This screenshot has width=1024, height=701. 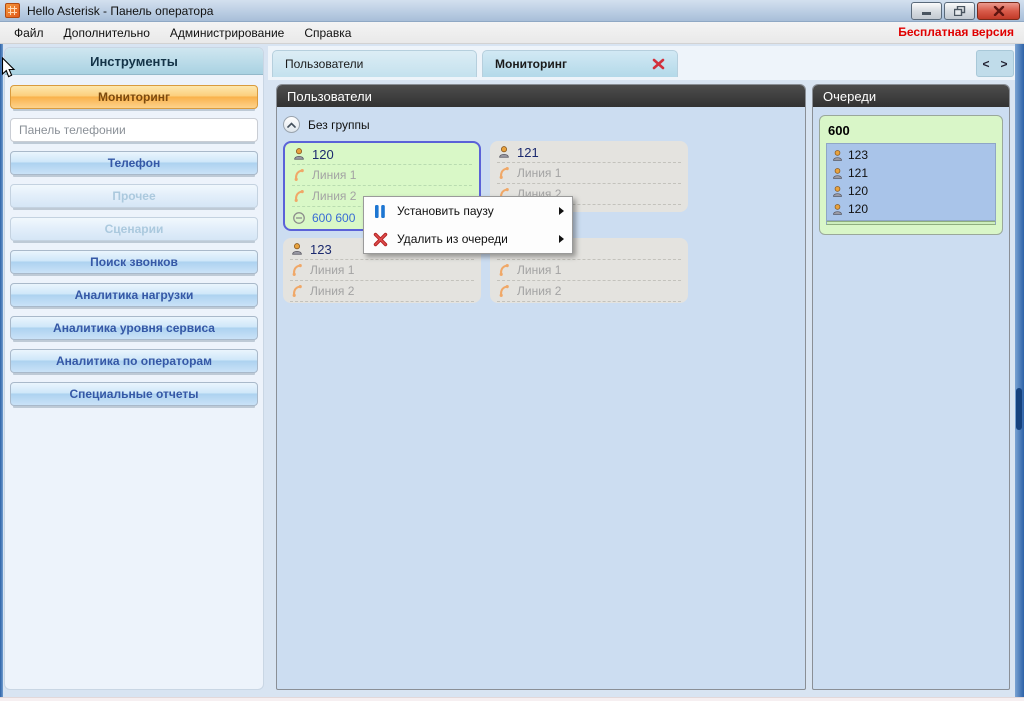 I want to click on group-label: Без группы, so click(x=339, y=124).